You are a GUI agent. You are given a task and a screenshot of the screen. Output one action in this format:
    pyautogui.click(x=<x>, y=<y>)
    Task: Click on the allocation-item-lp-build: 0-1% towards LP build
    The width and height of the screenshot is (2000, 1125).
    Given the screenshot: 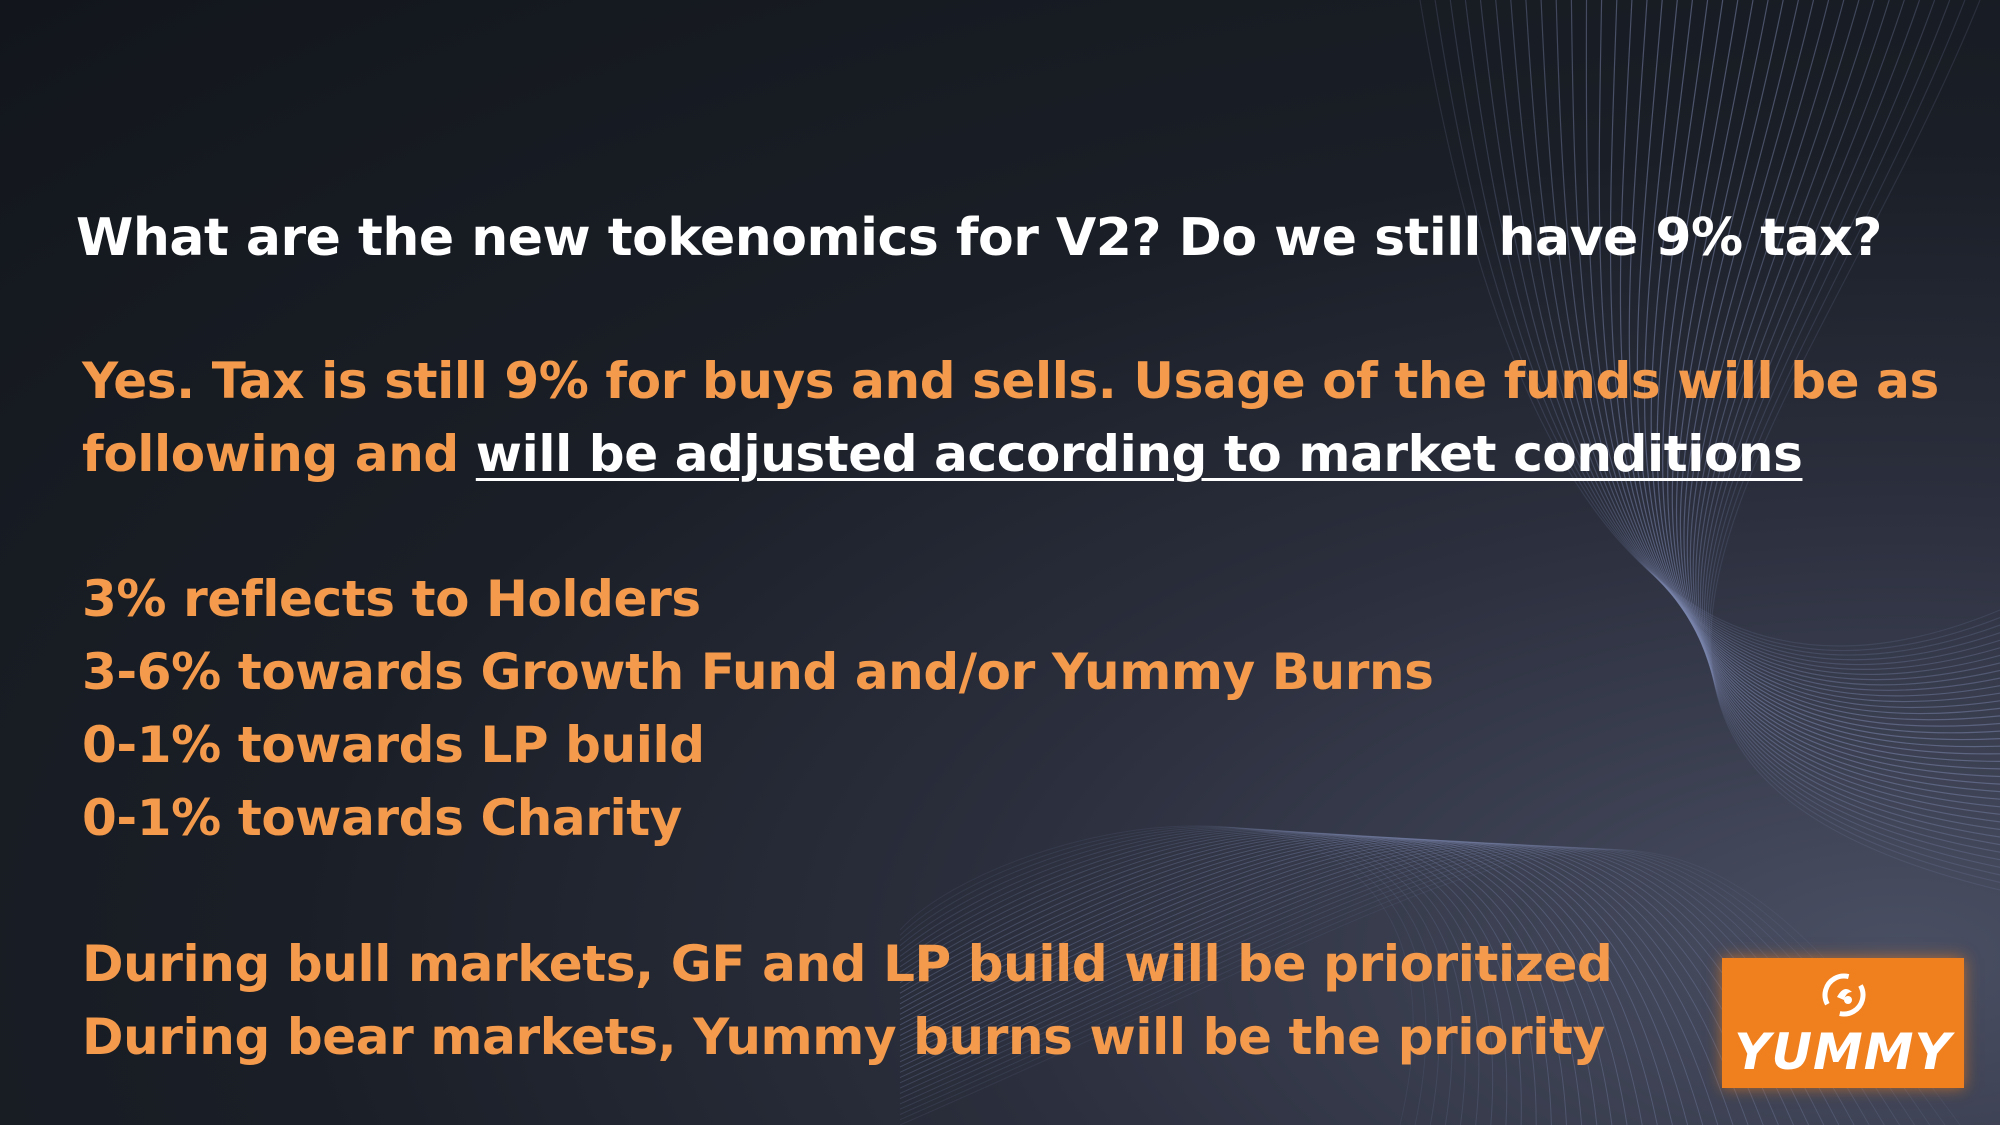 What is the action you would take?
    pyautogui.click(x=393, y=745)
    